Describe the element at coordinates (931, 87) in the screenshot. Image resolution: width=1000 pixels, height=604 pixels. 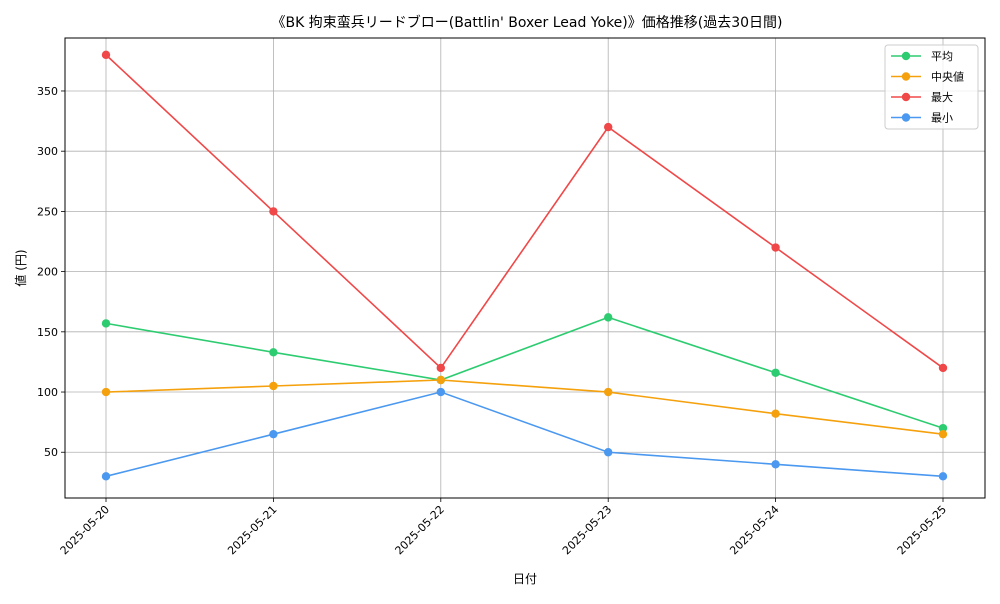
I see `legend-box` at that location.